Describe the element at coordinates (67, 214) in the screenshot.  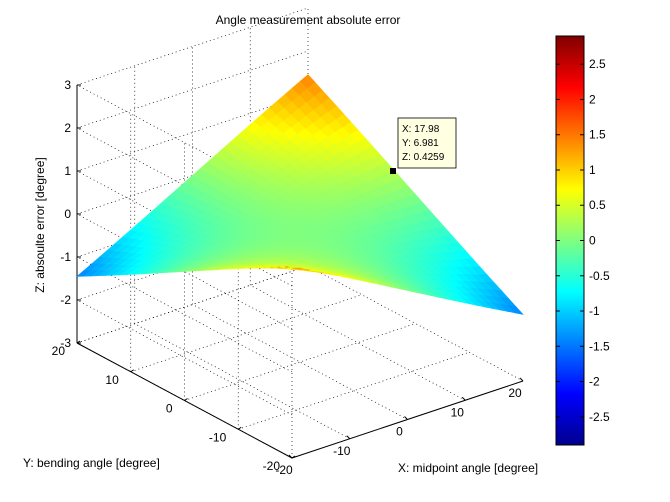
I see `z-tick-label: 0` at that location.